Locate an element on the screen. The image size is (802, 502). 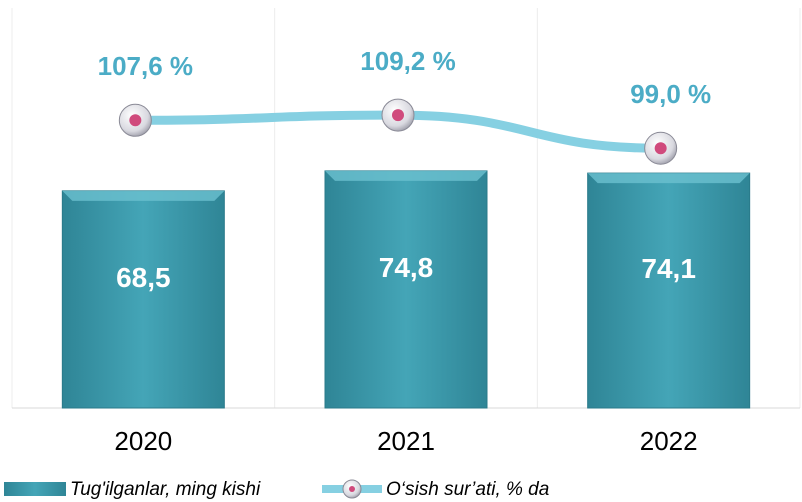
legend-label: Tug'ilganlar, ming kishi is located at coordinates (165, 489).